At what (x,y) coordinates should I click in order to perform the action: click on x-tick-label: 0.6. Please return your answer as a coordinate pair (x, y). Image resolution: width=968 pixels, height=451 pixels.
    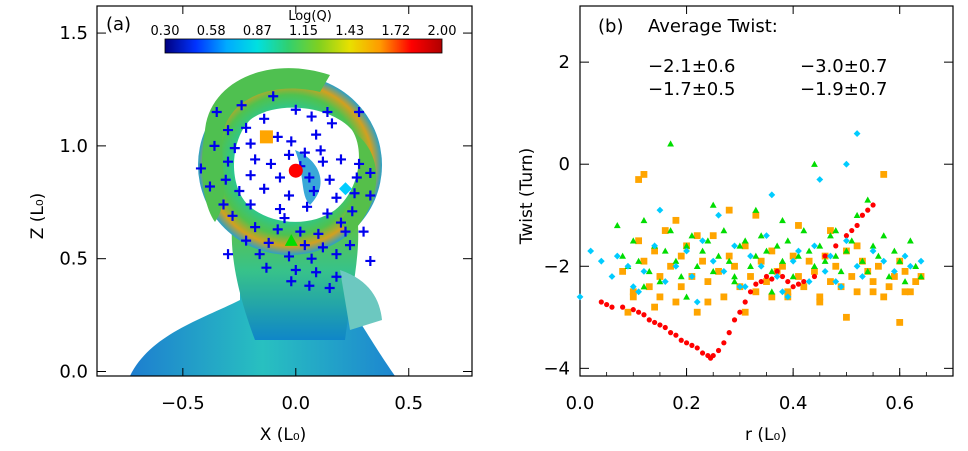
    Looking at the image, I should click on (899, 403).